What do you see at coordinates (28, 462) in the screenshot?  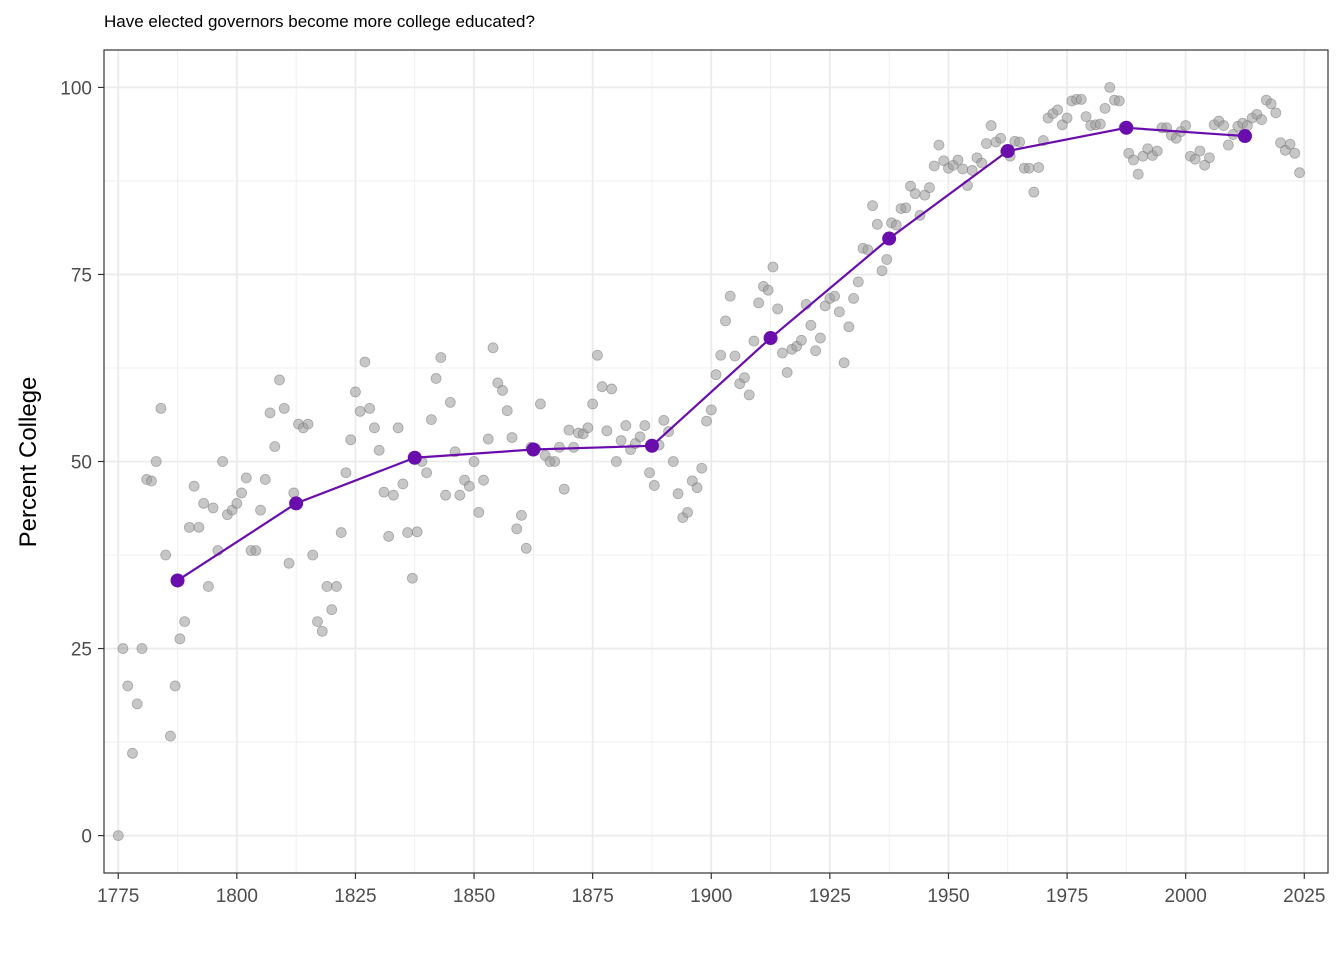 I see `y-axis-title: Percent College` at bounding box center [28, 462].